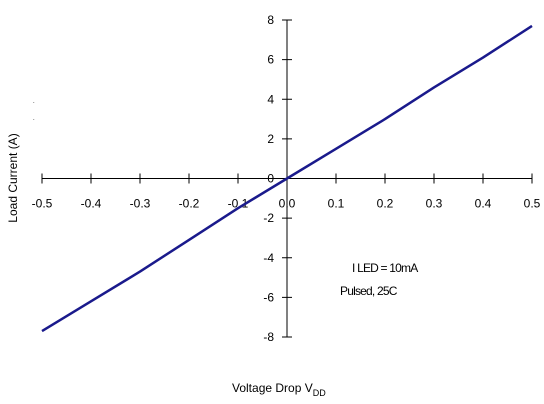 This screenshot has height=404, width=544. I want to click on y-tick-label: -2, so click(268, 218).